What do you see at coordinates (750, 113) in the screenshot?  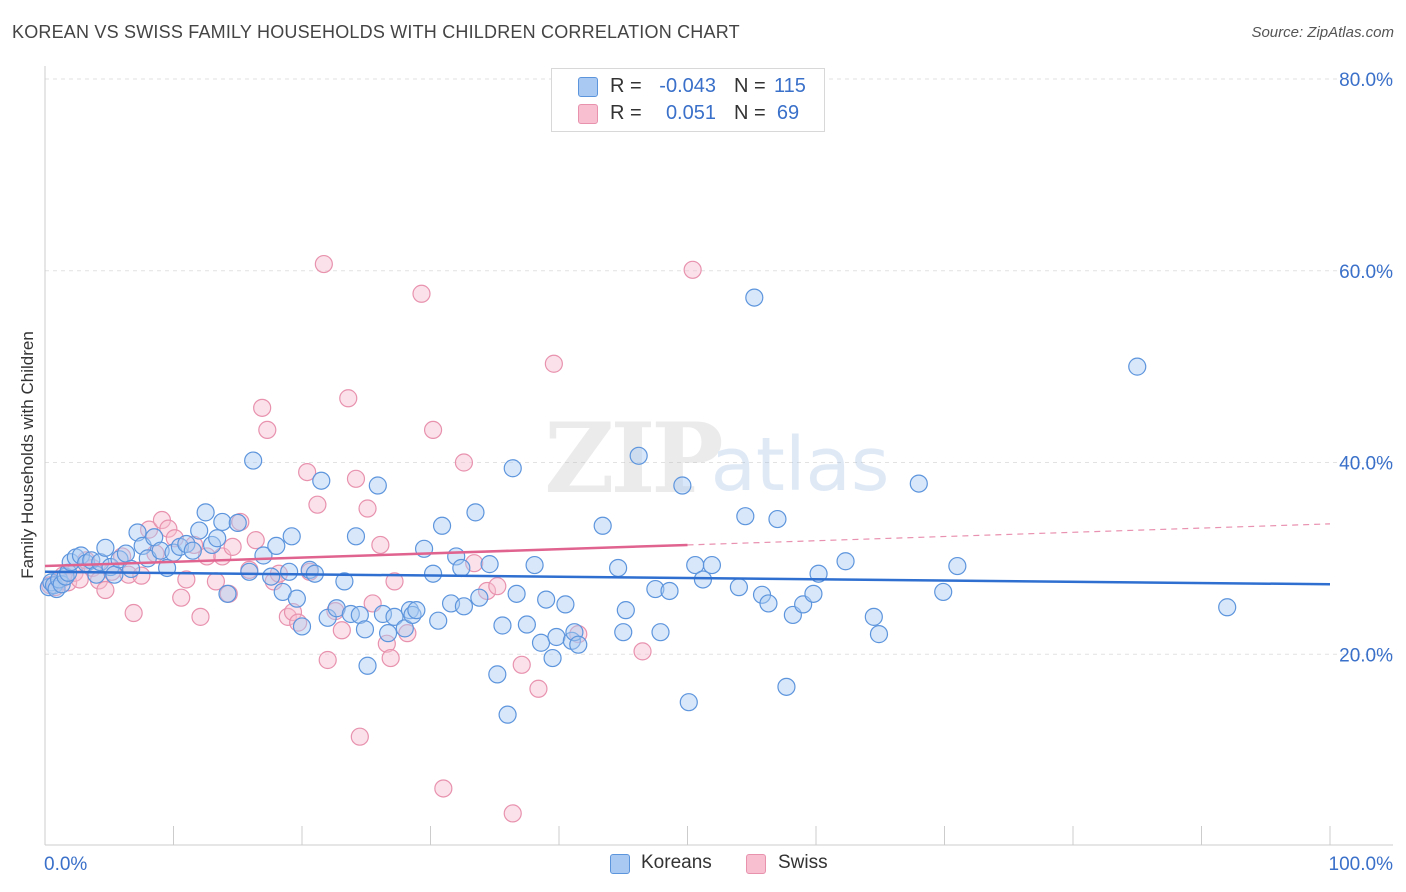 I see `swiss-n-label: N =` at bounding box center [750, 113].